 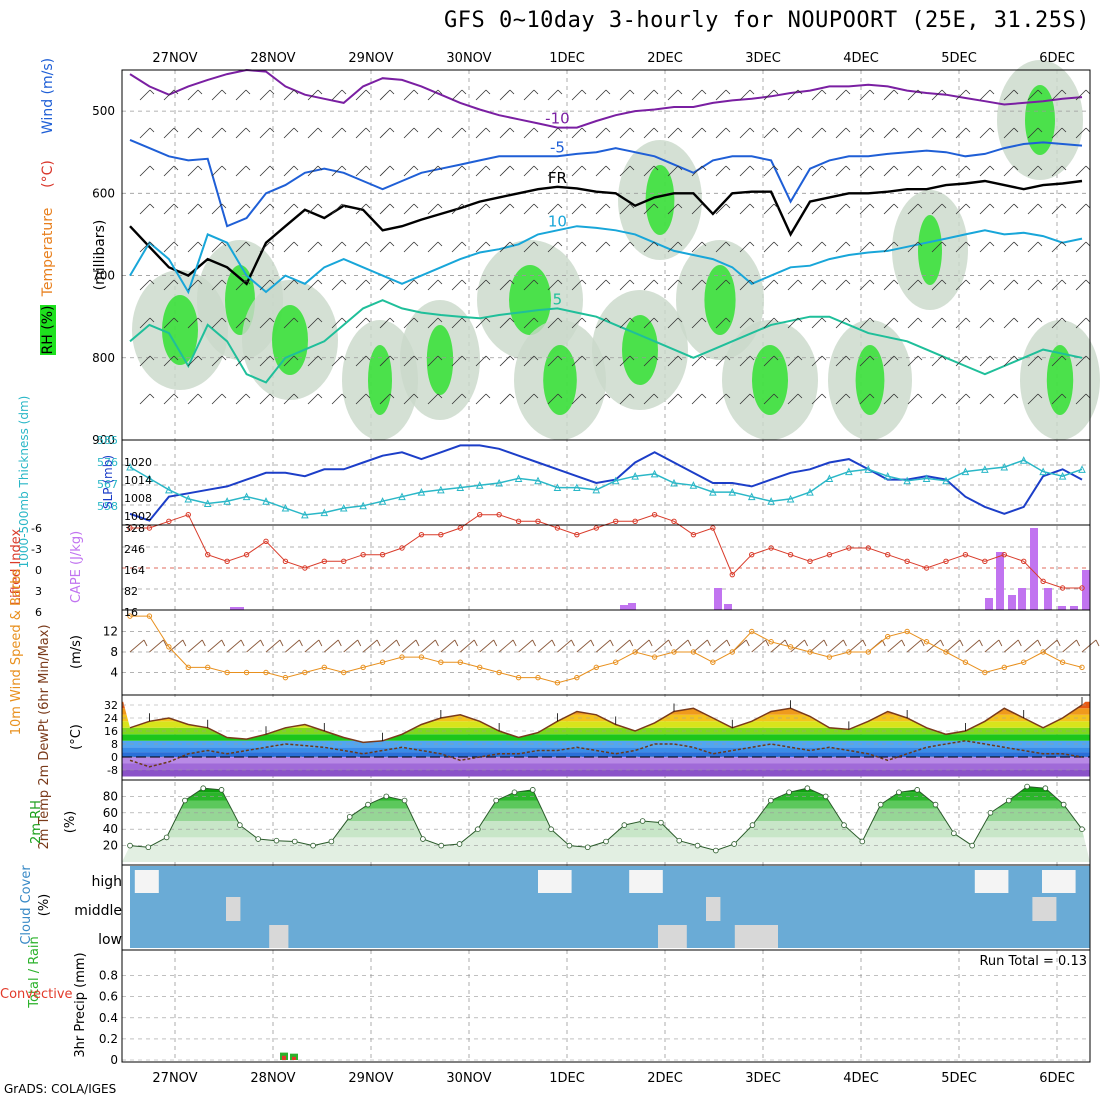 I want to click on slp-tick: 1014, so click(x=138, y=480).